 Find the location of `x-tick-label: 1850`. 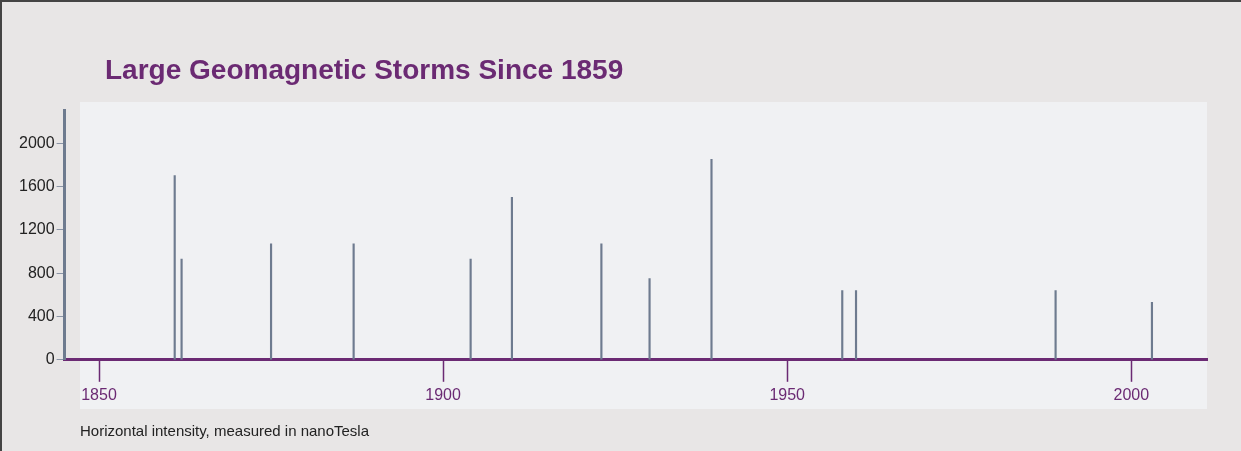

x-tick-label: 1850 is located at coordinates (99, 394).